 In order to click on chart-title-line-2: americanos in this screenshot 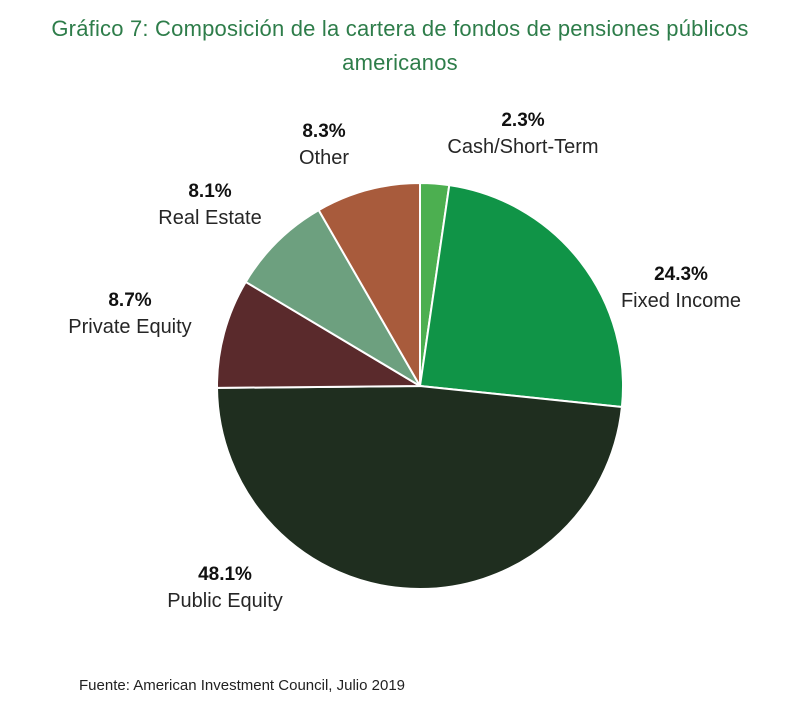, I will do `click(400, 62)`.